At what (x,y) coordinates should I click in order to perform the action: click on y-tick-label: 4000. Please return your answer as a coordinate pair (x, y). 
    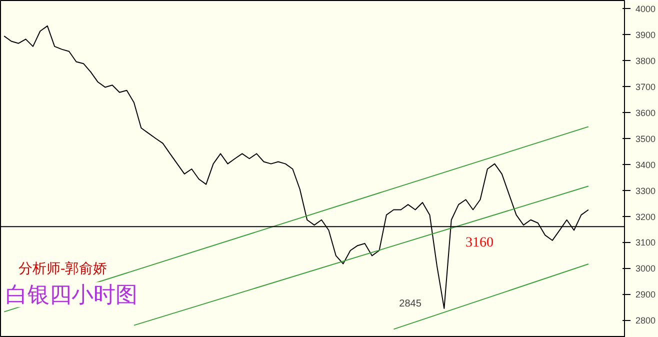
    Looking at the image, I should click on (646, 9).